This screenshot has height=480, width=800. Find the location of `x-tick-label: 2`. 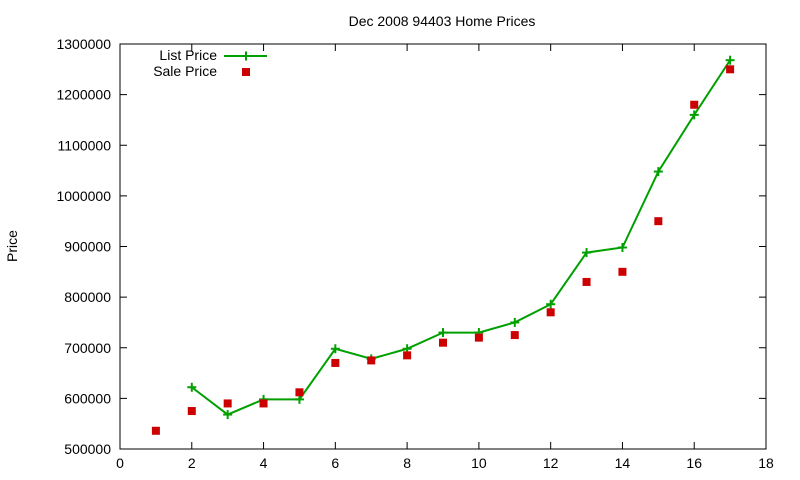

x-tick-label: 2 is located at coordinates (192, 463).